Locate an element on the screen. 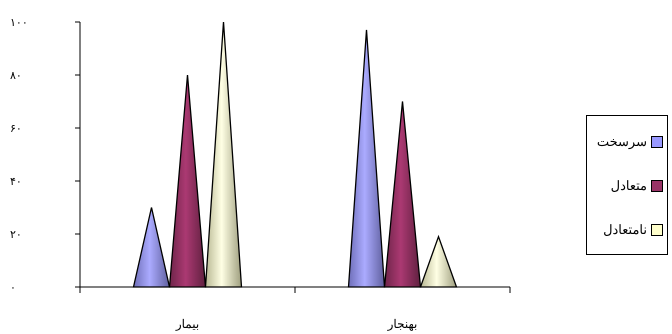 This screenshot has height=334, width=672. legend-item-series-1: سرسخت is located at coordinates (630, 142).